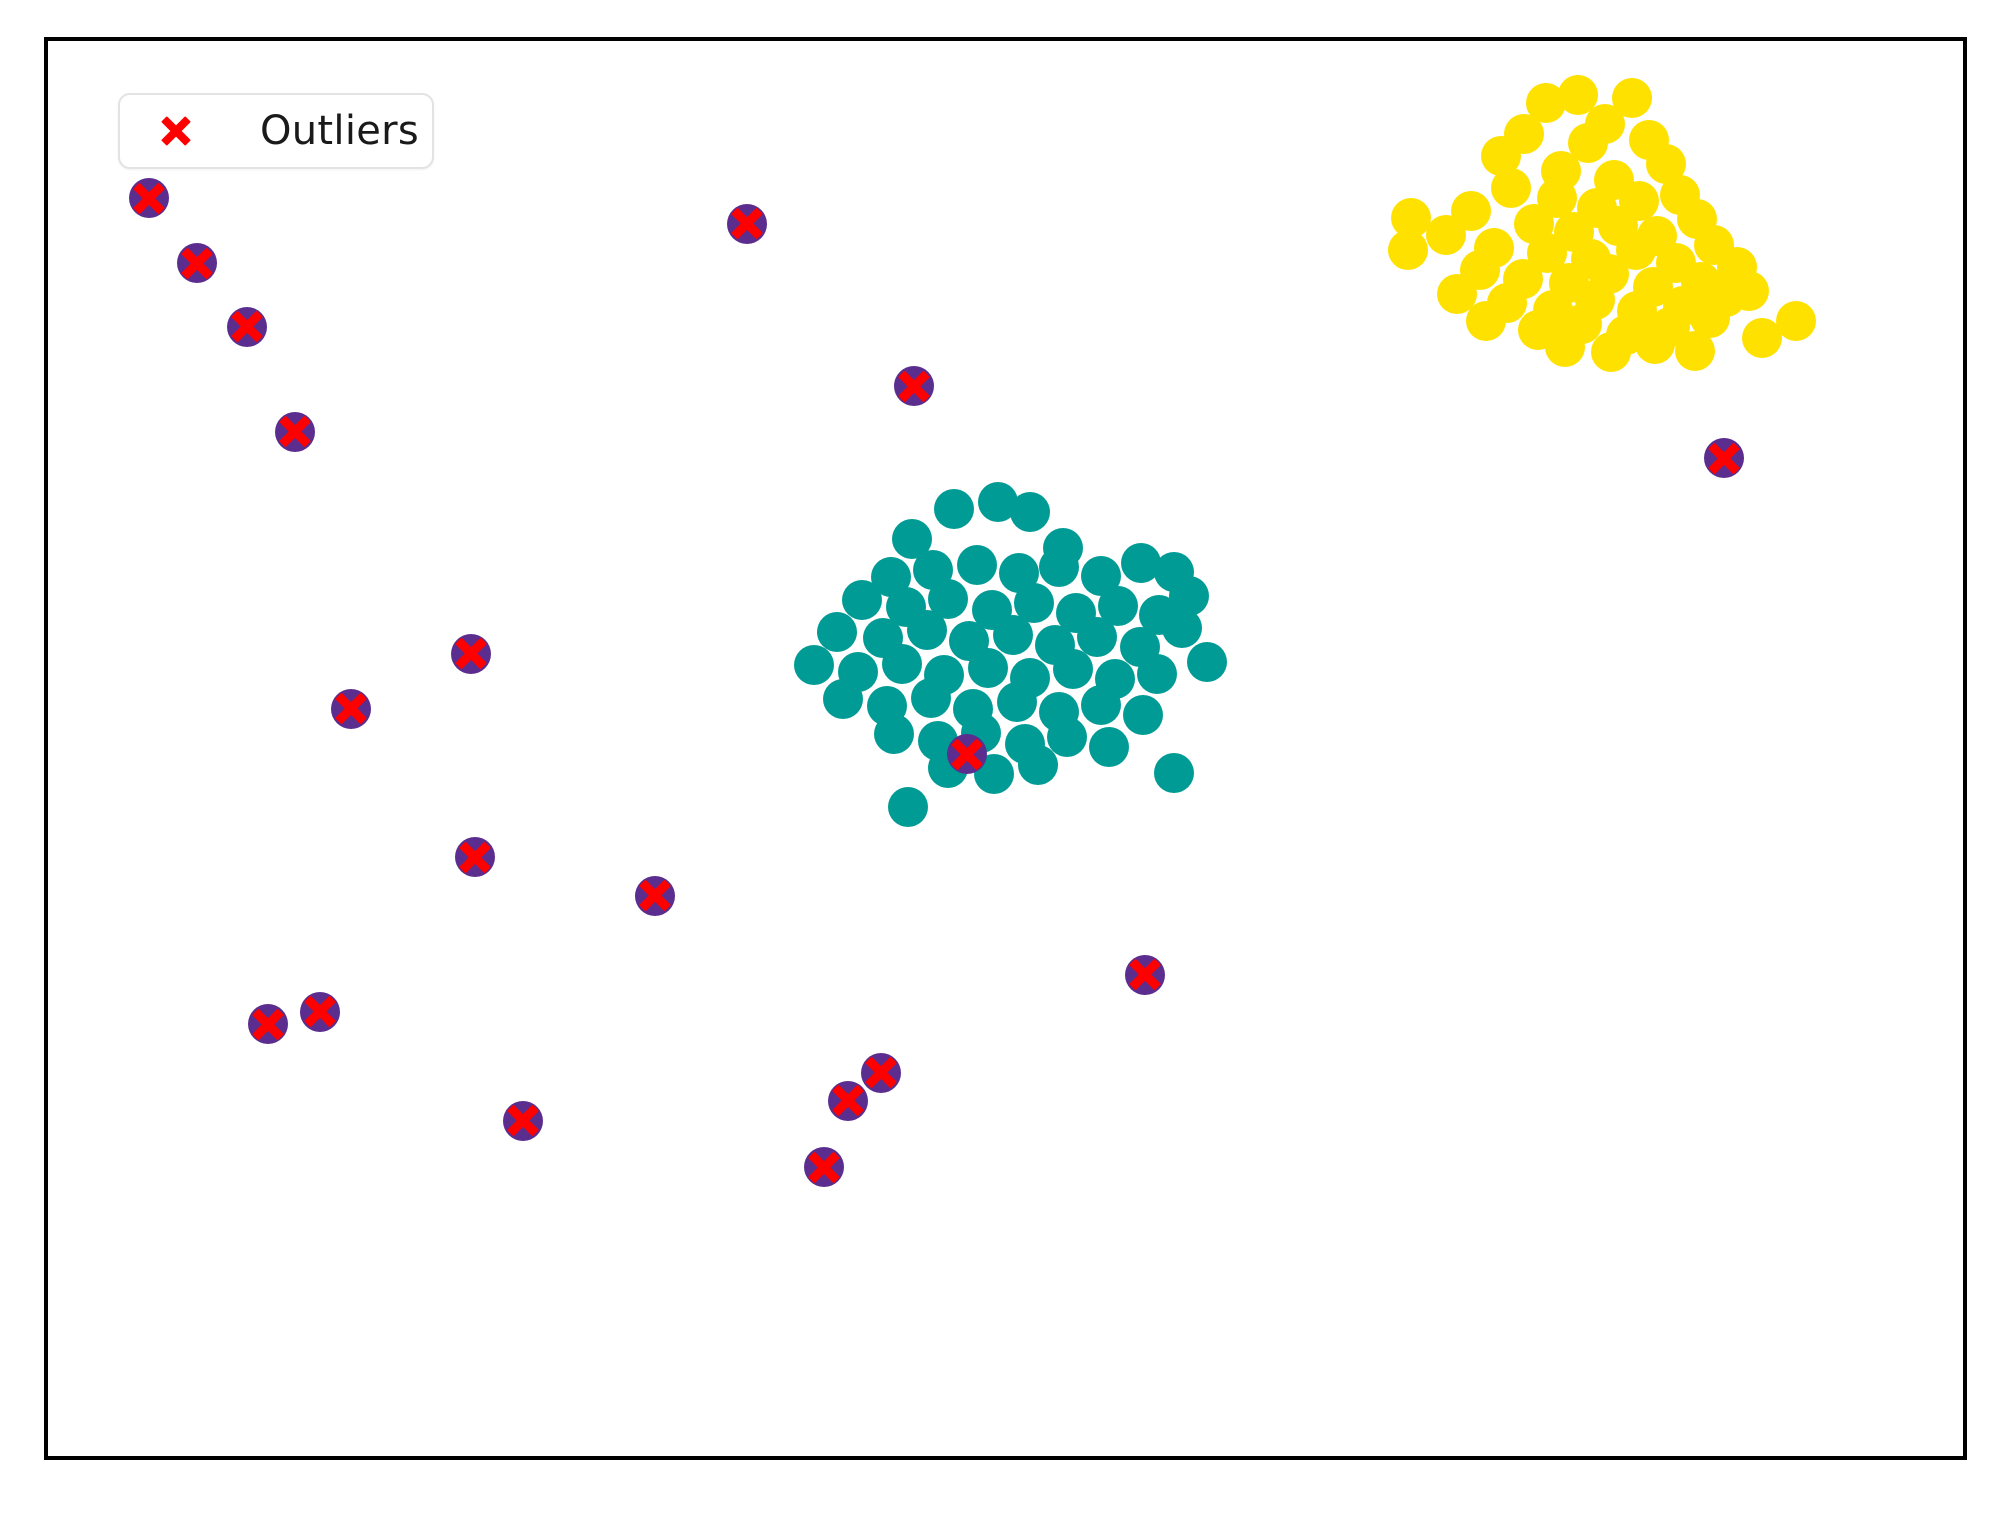 The width and height of the screenshot is (2000, 1515). I want to click on legend: Outliers, so click(276, 131).